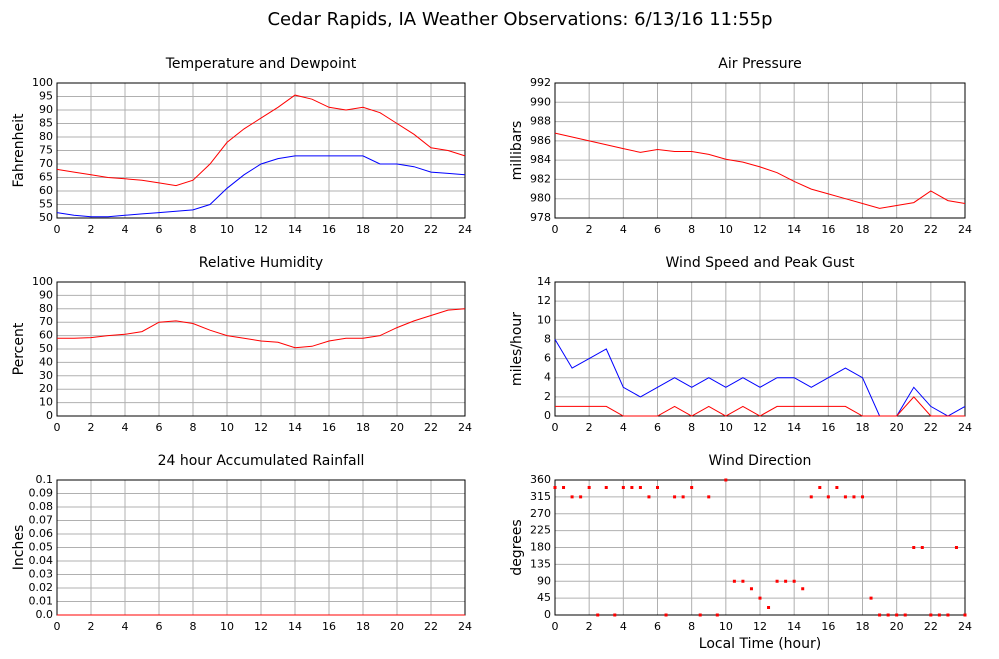 Image resolution: width=999 pixels, height=659 pixels. What do you see at coordinates (19, 348) in the screenshot?
I see `y-axis-label: Percent` at bounding box center [19, 348].